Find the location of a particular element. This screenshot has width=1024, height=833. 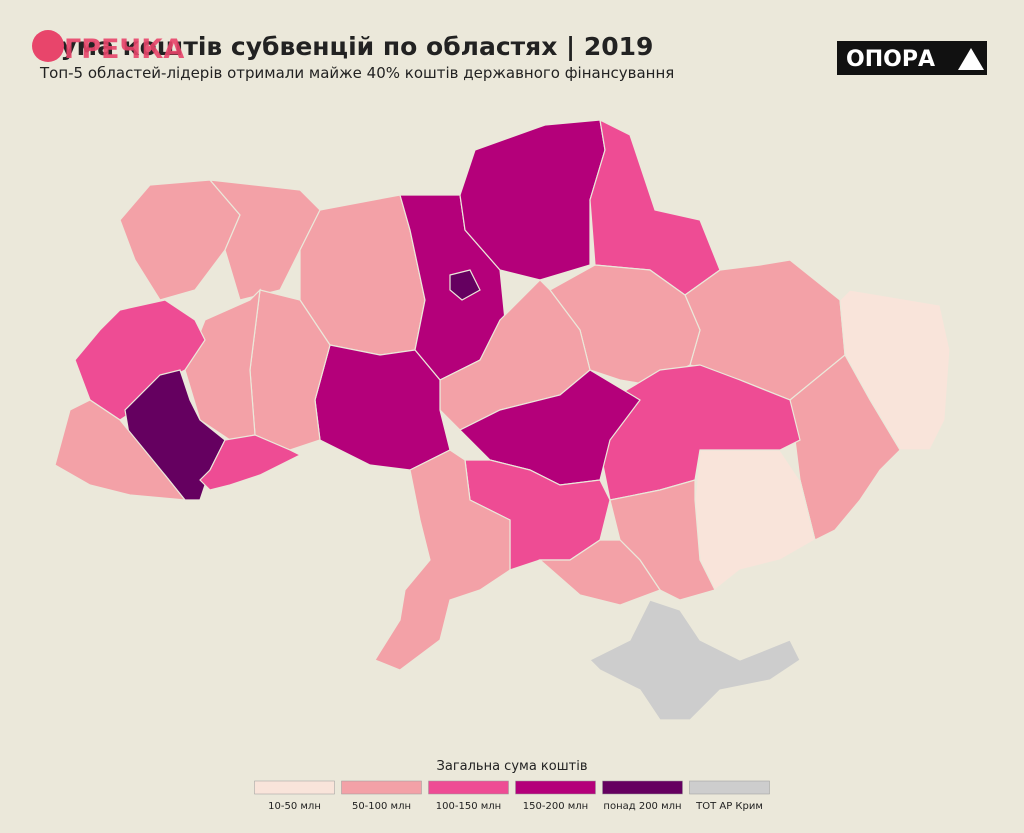

legend-label: 100-150 млн is located at coordinates (468, 806).